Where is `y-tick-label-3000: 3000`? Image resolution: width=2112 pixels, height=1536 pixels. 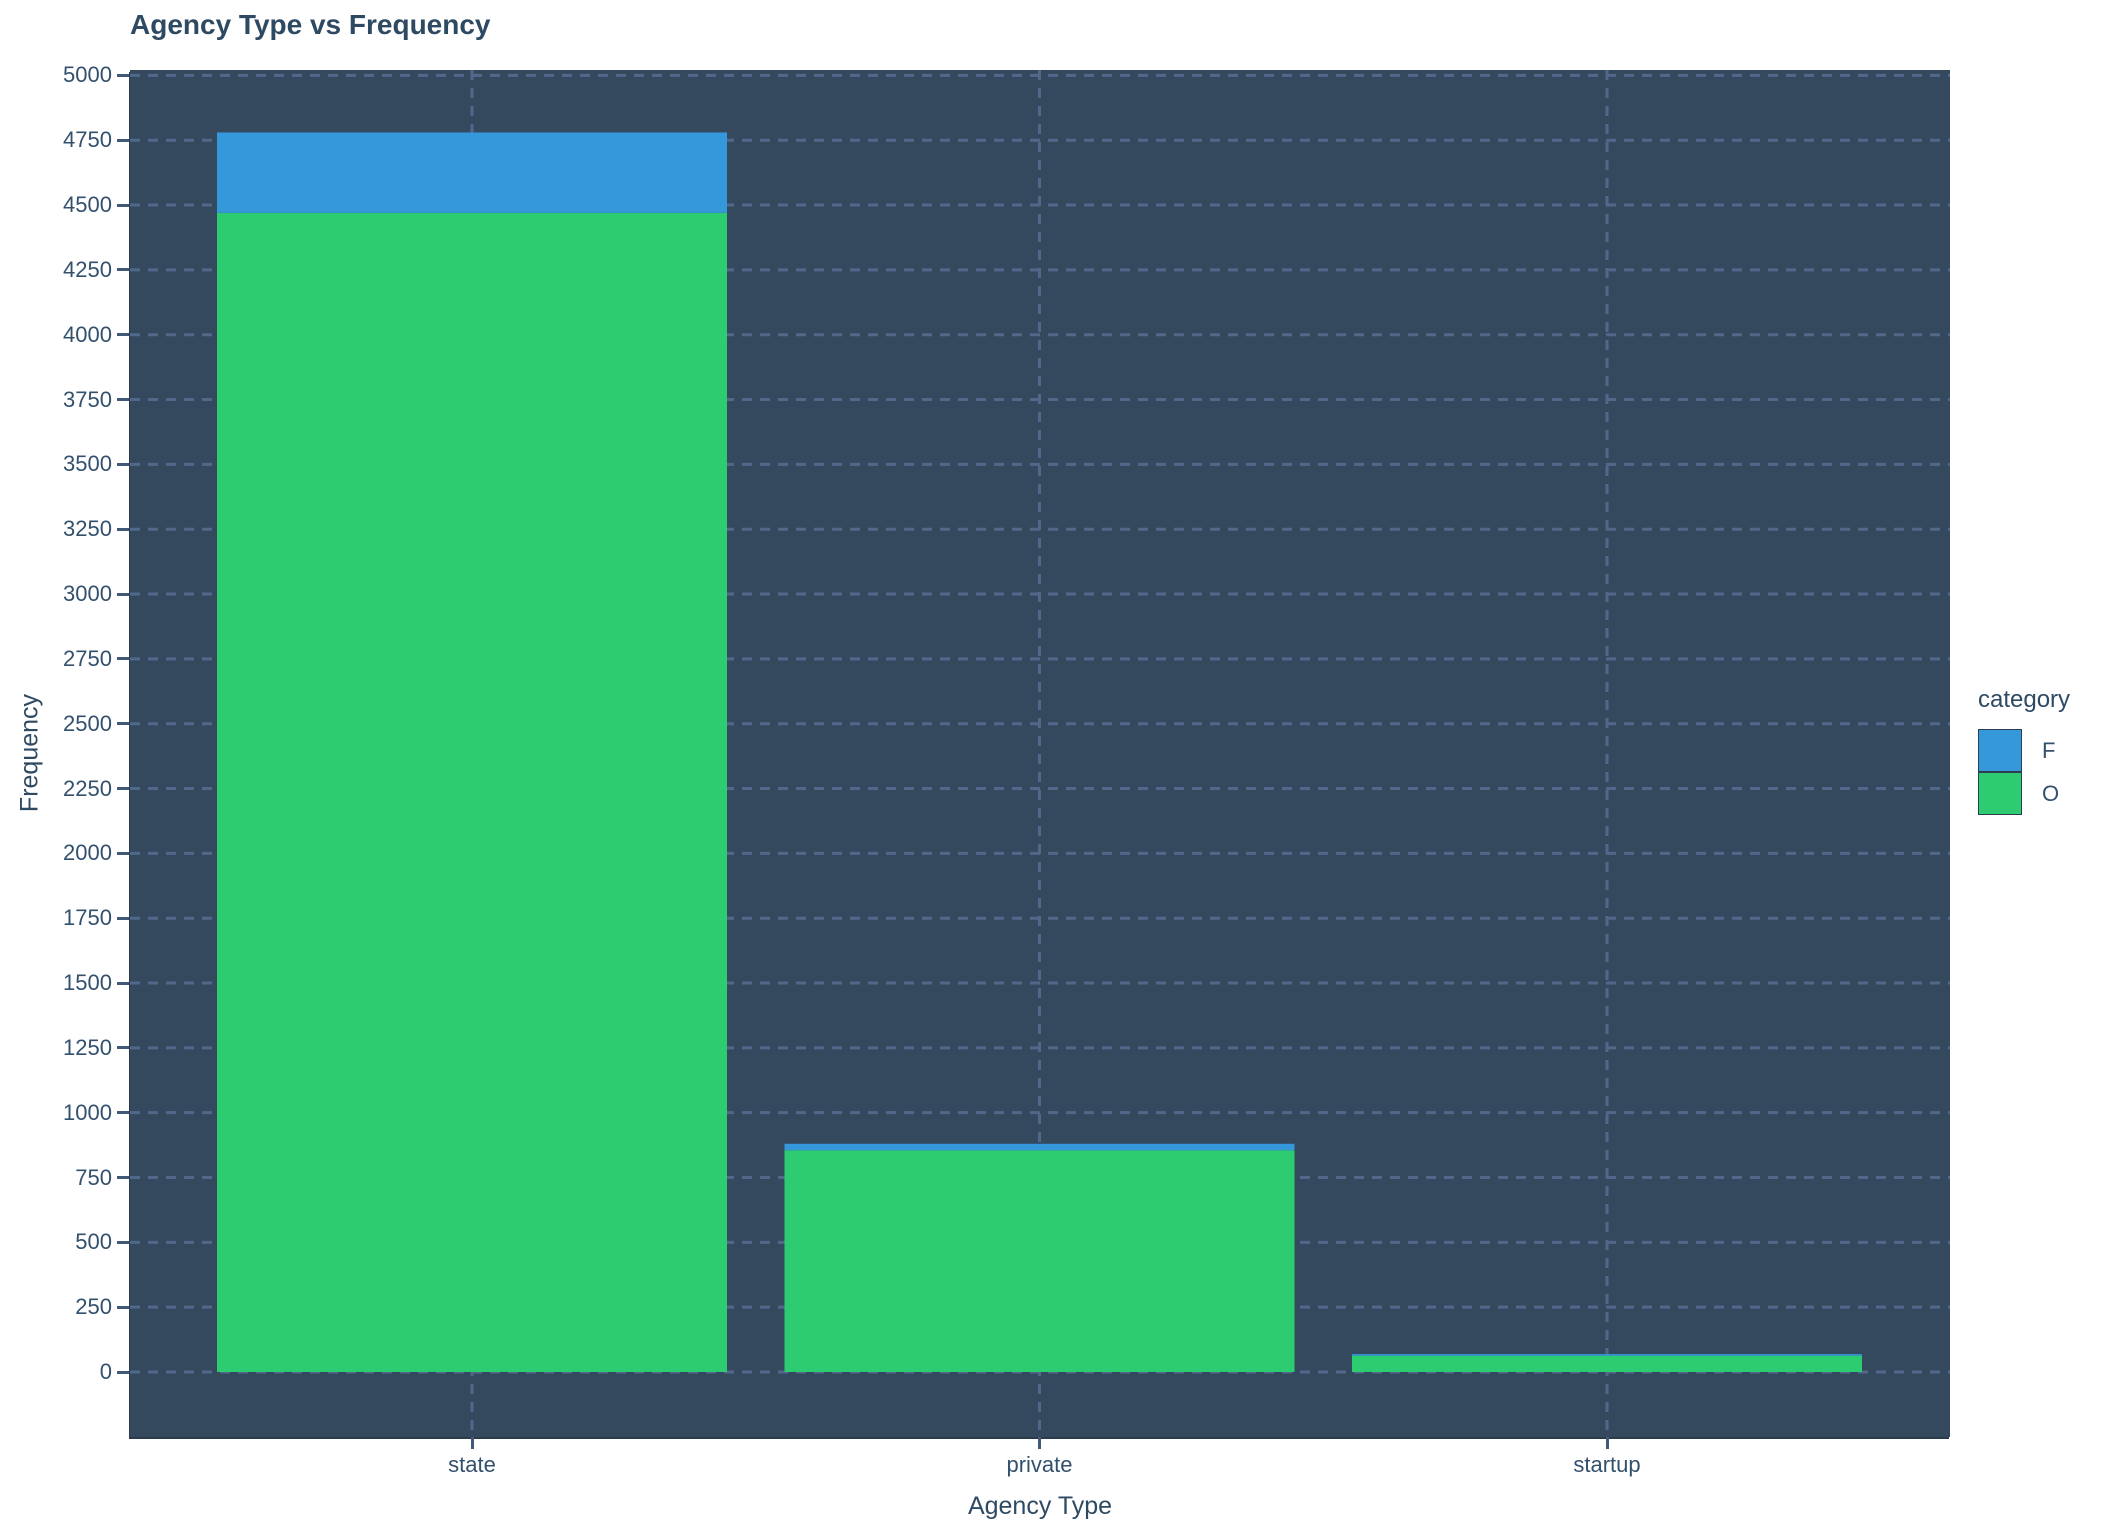 y-tick-label-3000: 3000 is located at coordinates (87, 594).